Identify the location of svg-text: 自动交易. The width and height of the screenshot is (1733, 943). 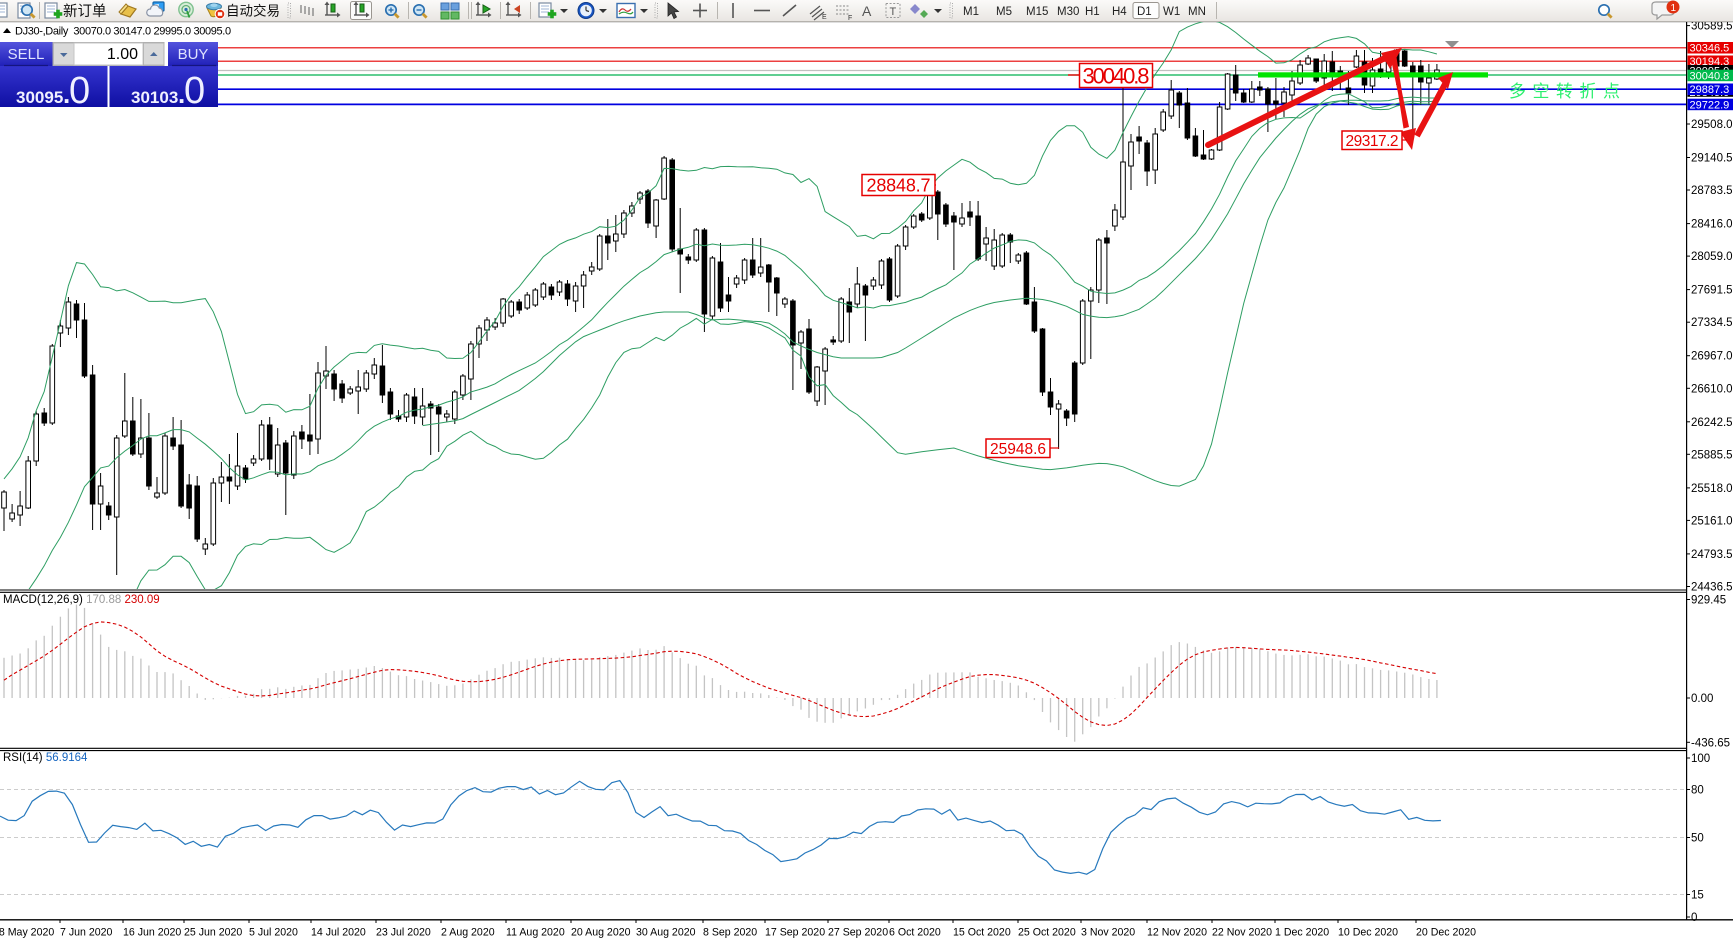
(253, 11).